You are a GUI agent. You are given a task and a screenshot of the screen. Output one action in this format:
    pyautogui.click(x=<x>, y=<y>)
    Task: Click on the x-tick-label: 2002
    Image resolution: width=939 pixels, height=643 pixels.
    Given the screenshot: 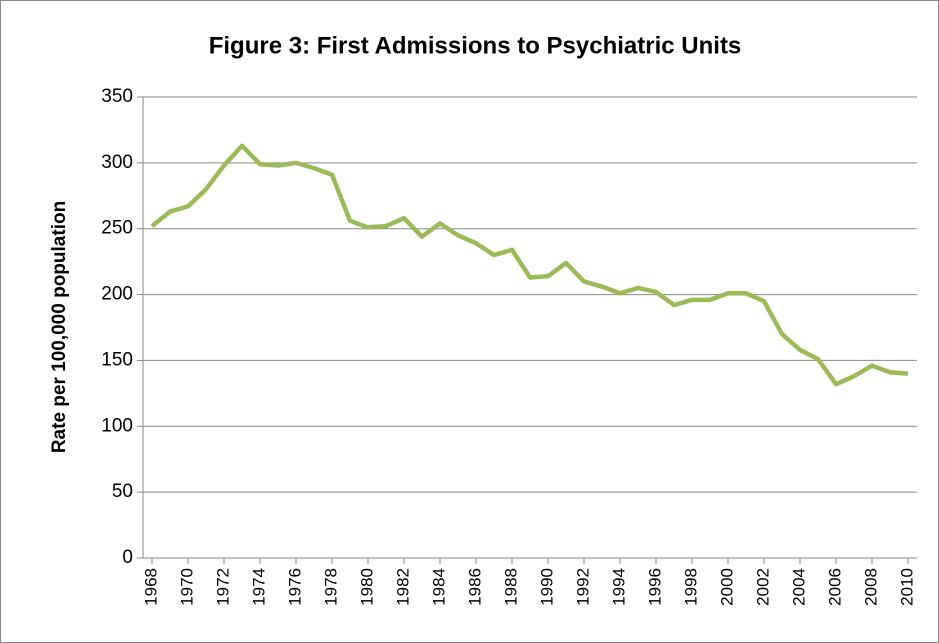 What is the action you would take?
    pyautogui.click(x=762, y=587)
    